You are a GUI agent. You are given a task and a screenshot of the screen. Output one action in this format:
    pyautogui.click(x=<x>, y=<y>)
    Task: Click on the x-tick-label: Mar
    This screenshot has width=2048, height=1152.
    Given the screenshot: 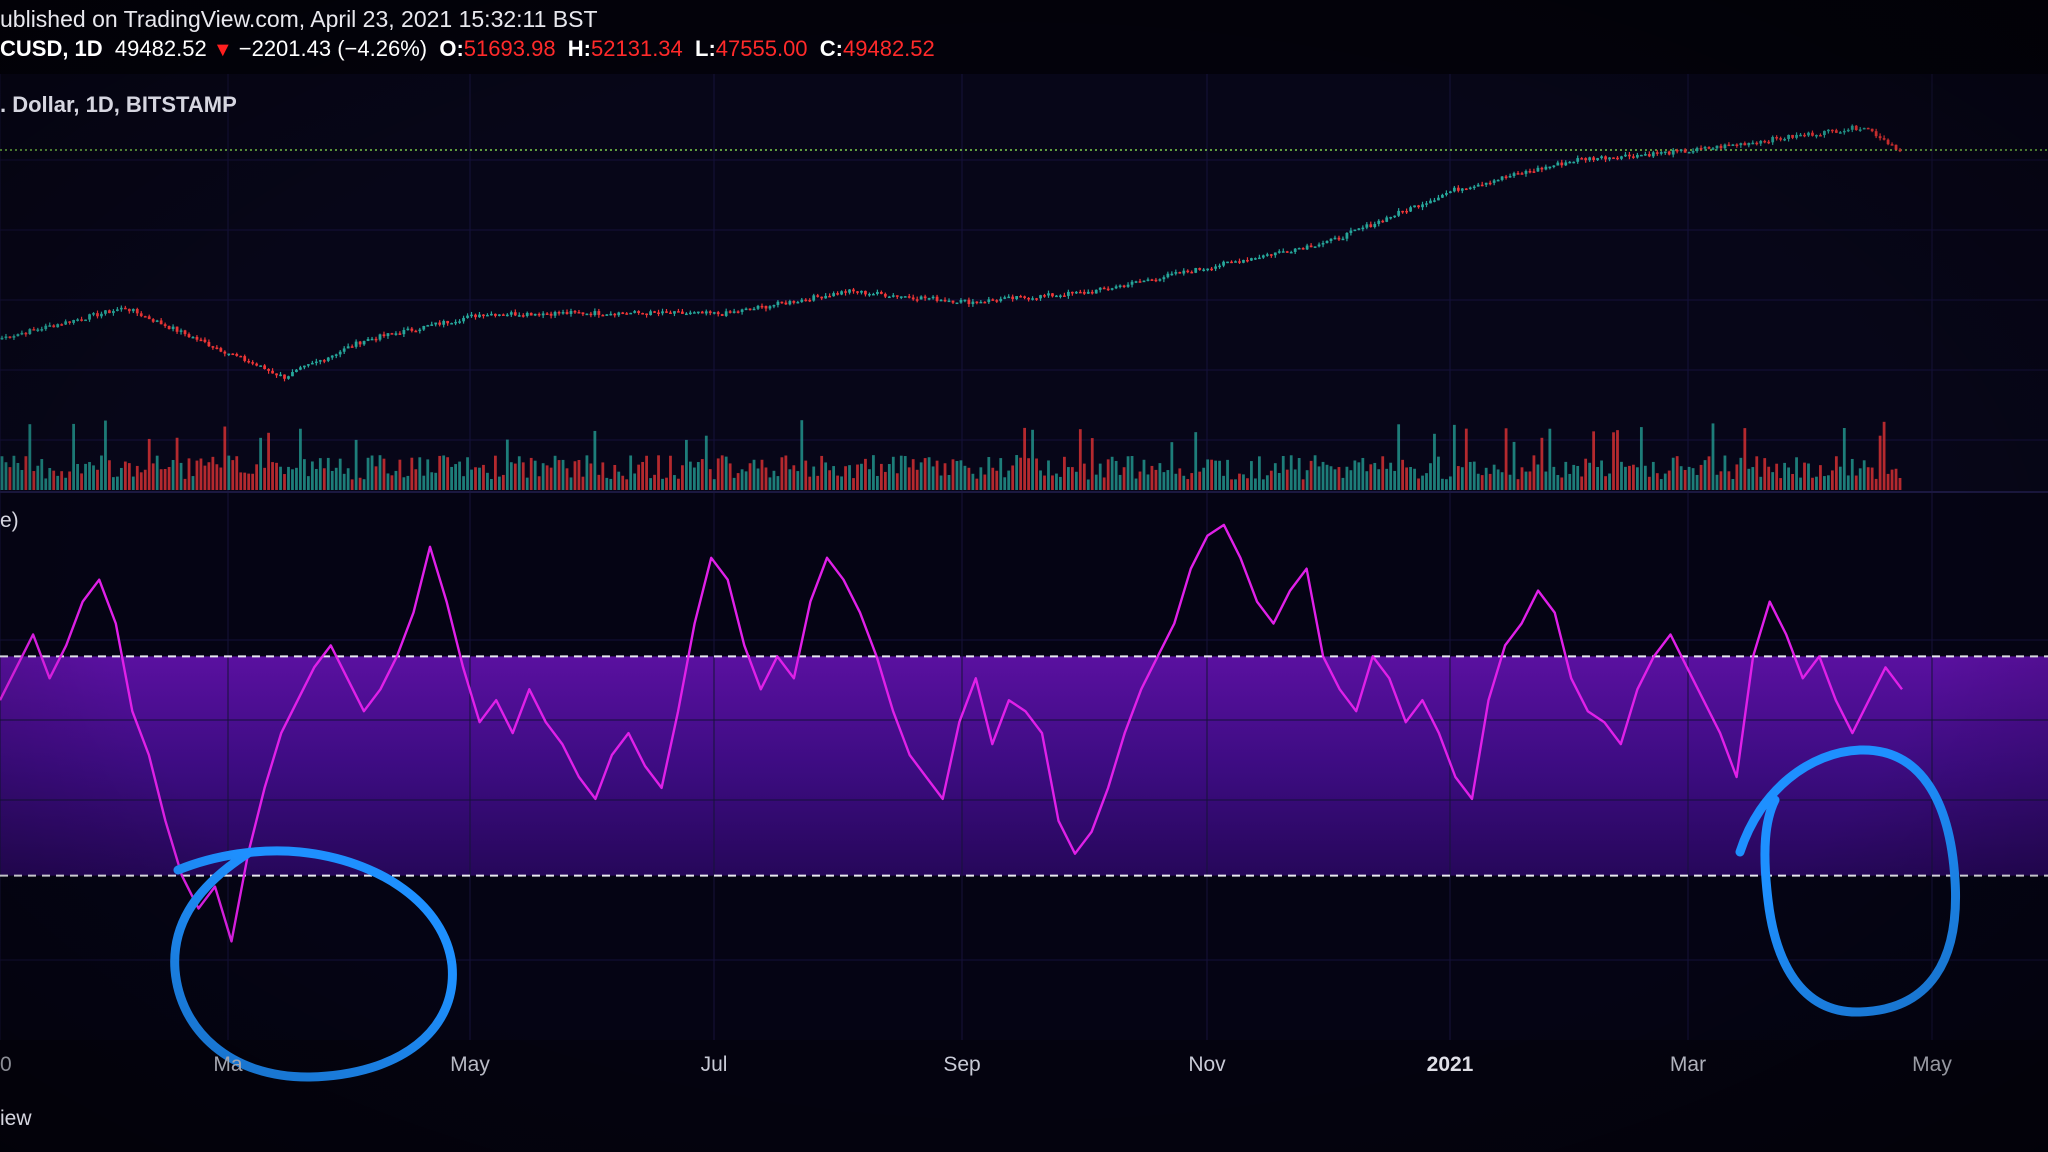 What is the action you would take?
    pyautogui.click(x=1688, y=1064)
    